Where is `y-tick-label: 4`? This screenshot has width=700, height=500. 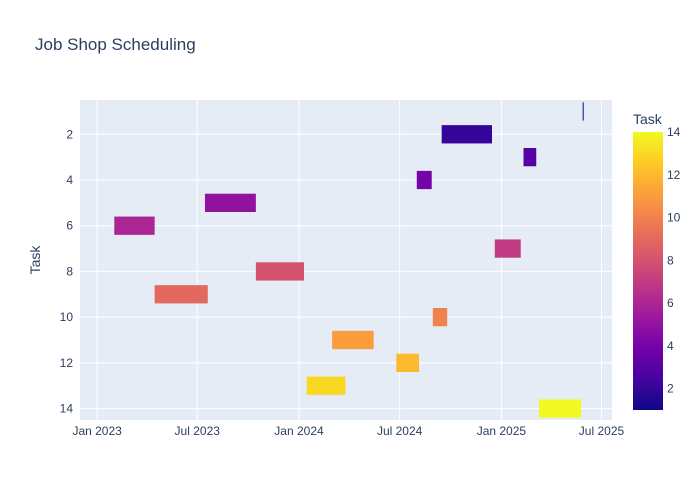 y-tick-label: 4 is located at coordinates (69, 180).